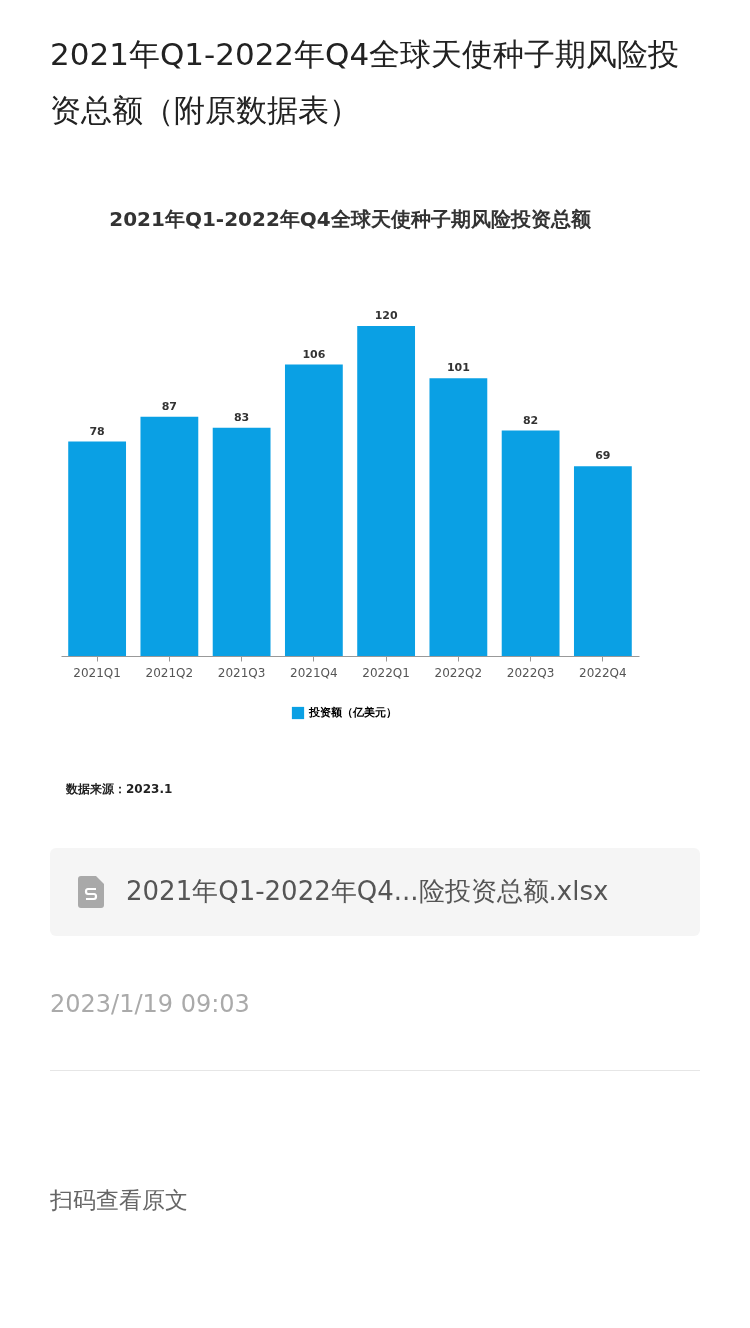 This screenshot has height=1328, width=750. I want to click on data-label: 106, so click(314, 354).